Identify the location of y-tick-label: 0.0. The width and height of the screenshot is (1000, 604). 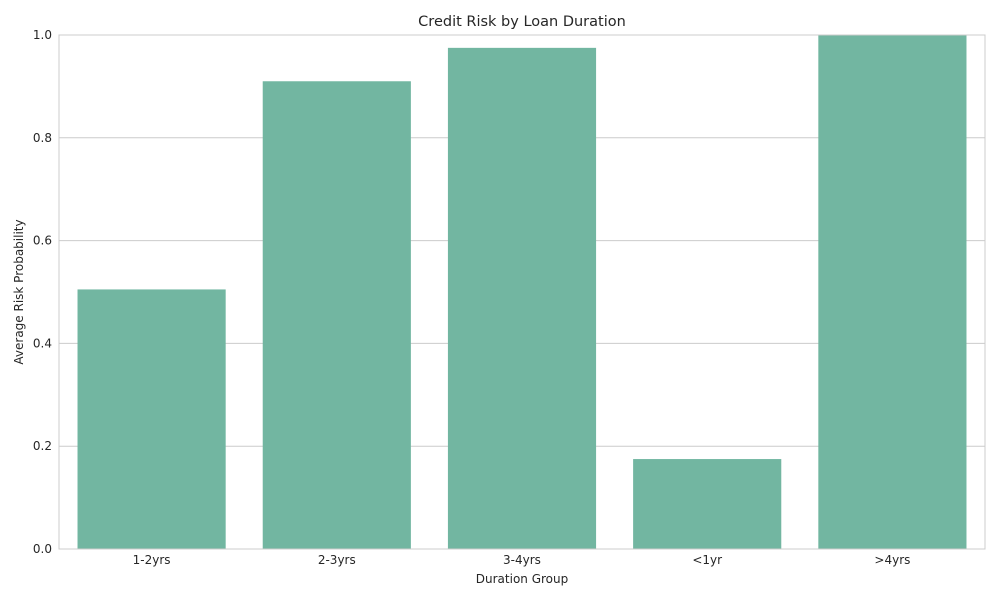
(42, 549).